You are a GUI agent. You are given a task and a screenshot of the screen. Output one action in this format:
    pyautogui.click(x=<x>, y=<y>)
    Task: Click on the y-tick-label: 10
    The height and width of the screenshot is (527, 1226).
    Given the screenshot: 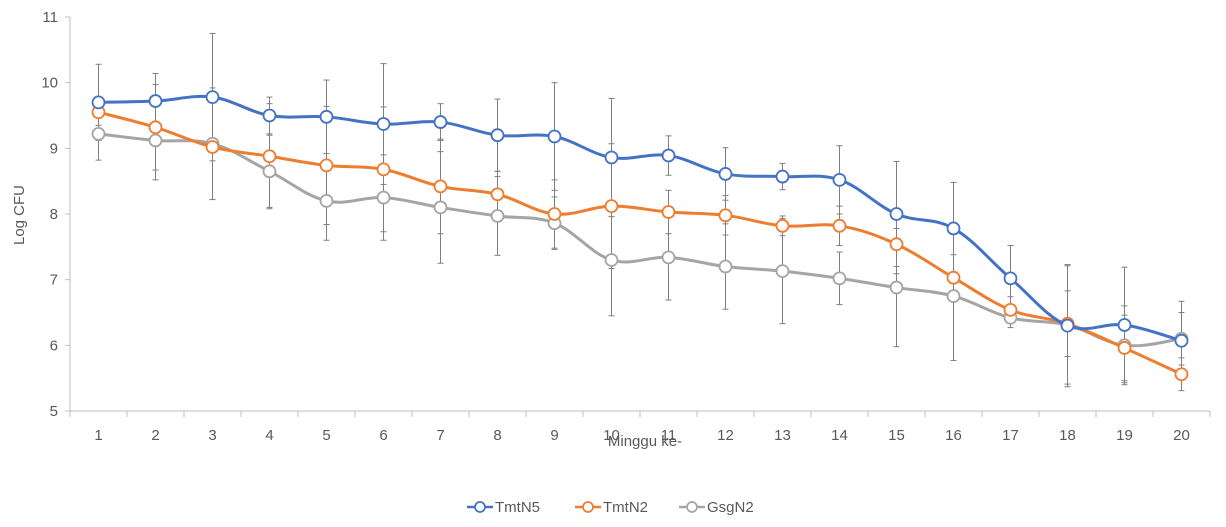 What is the action you would take?
    pyautogui.click(x=49, y=83)
    